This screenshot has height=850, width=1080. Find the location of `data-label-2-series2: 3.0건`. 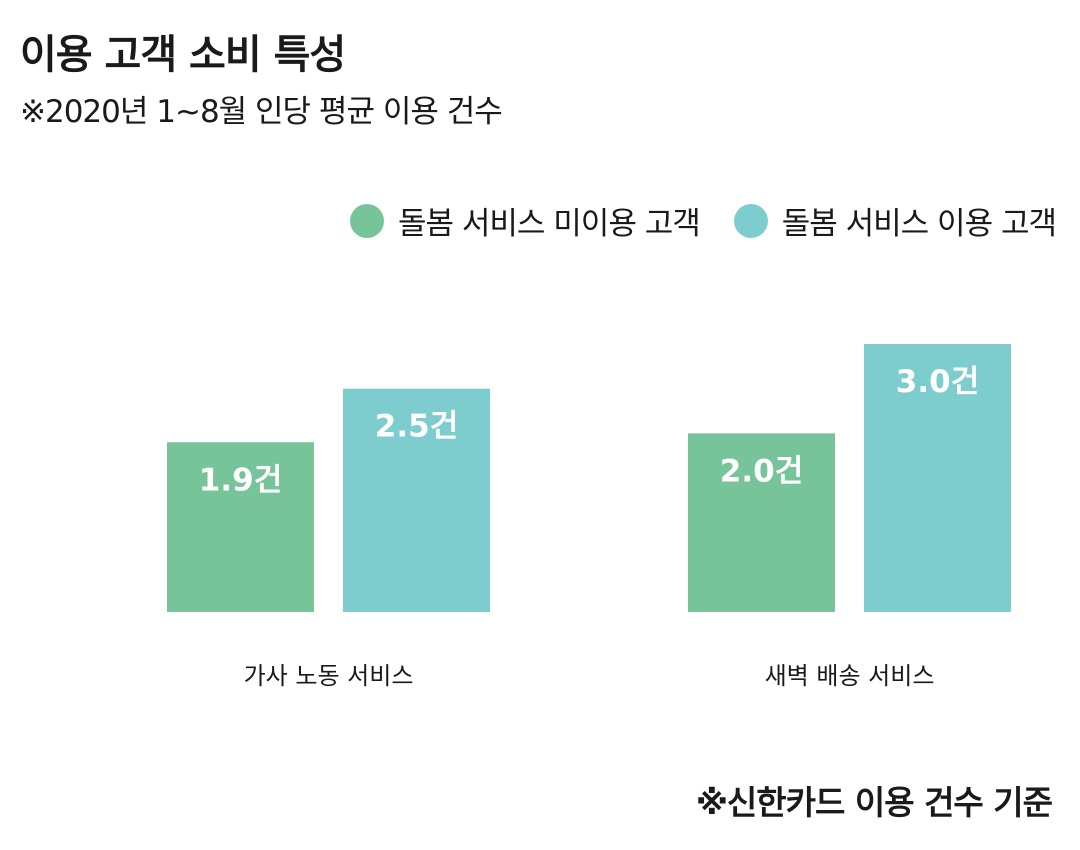

data-label-2-series2: 3.0건 is located at coordinates (937, 382).